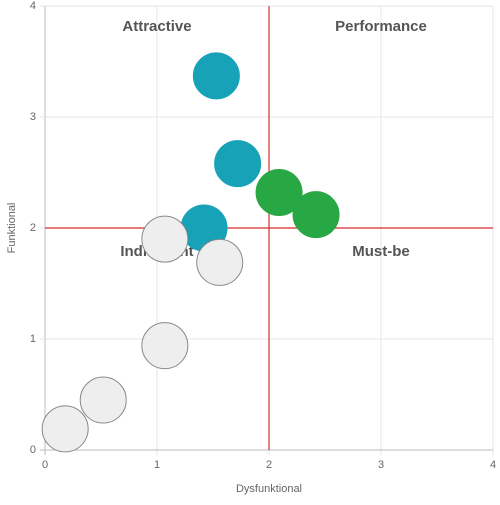 Image resolution: width=500 pixels, height=505 pixels. I want to click on y-tick-label: 4, so click(33, 6).